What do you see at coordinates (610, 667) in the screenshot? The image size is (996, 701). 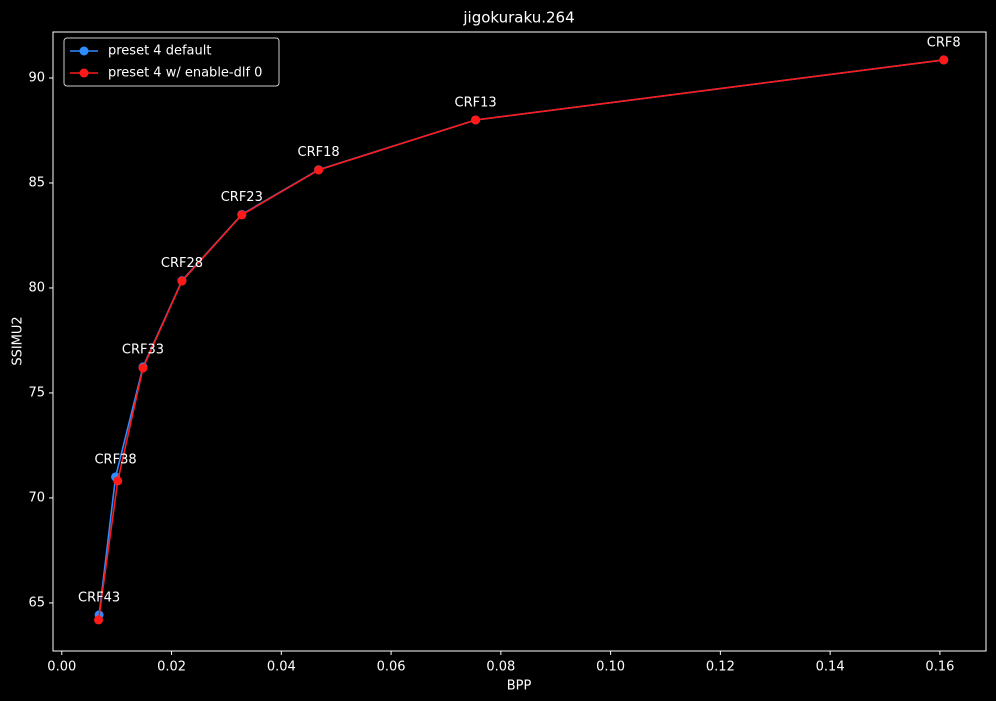 I see `x-tick-label: 0.10` at bounding box center [610, 667].